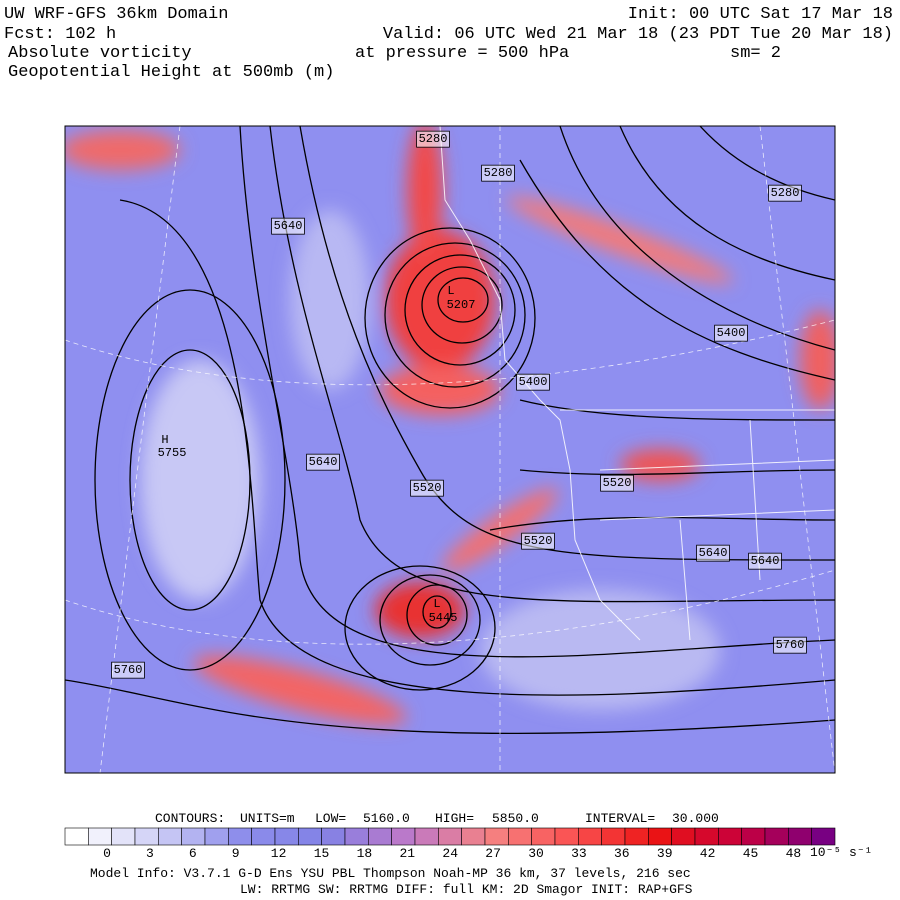 This screenshot has height=900, width=900. I want to click on colorbar-tick-label: 39, so click(665, 853).